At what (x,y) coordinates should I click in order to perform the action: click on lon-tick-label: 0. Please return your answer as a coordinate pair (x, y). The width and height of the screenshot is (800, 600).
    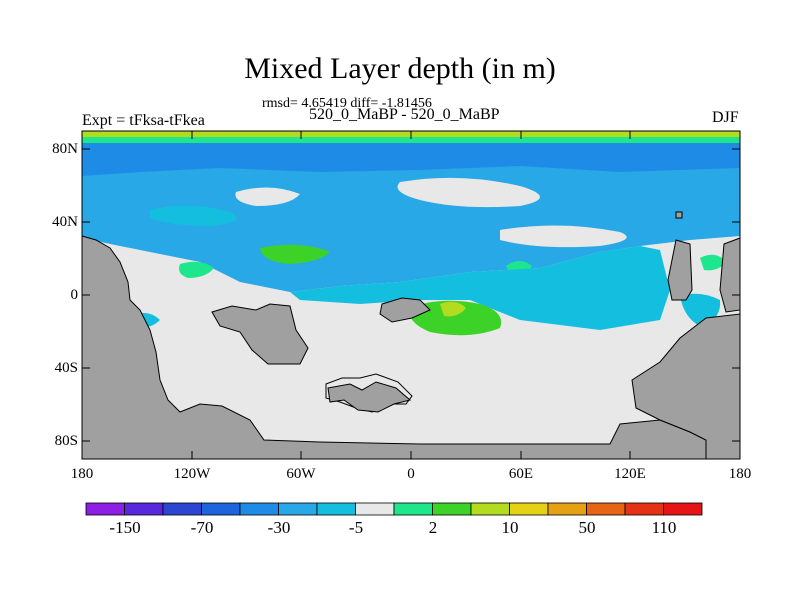
    Looking at the image, I should click on (411, 474).